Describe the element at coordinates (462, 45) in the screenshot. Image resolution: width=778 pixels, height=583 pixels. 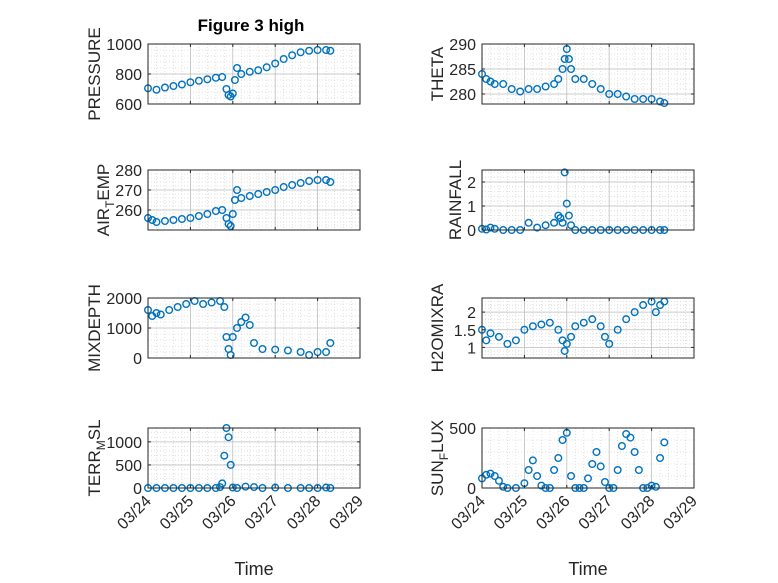
I see `y-tick-label: 290` at that location.